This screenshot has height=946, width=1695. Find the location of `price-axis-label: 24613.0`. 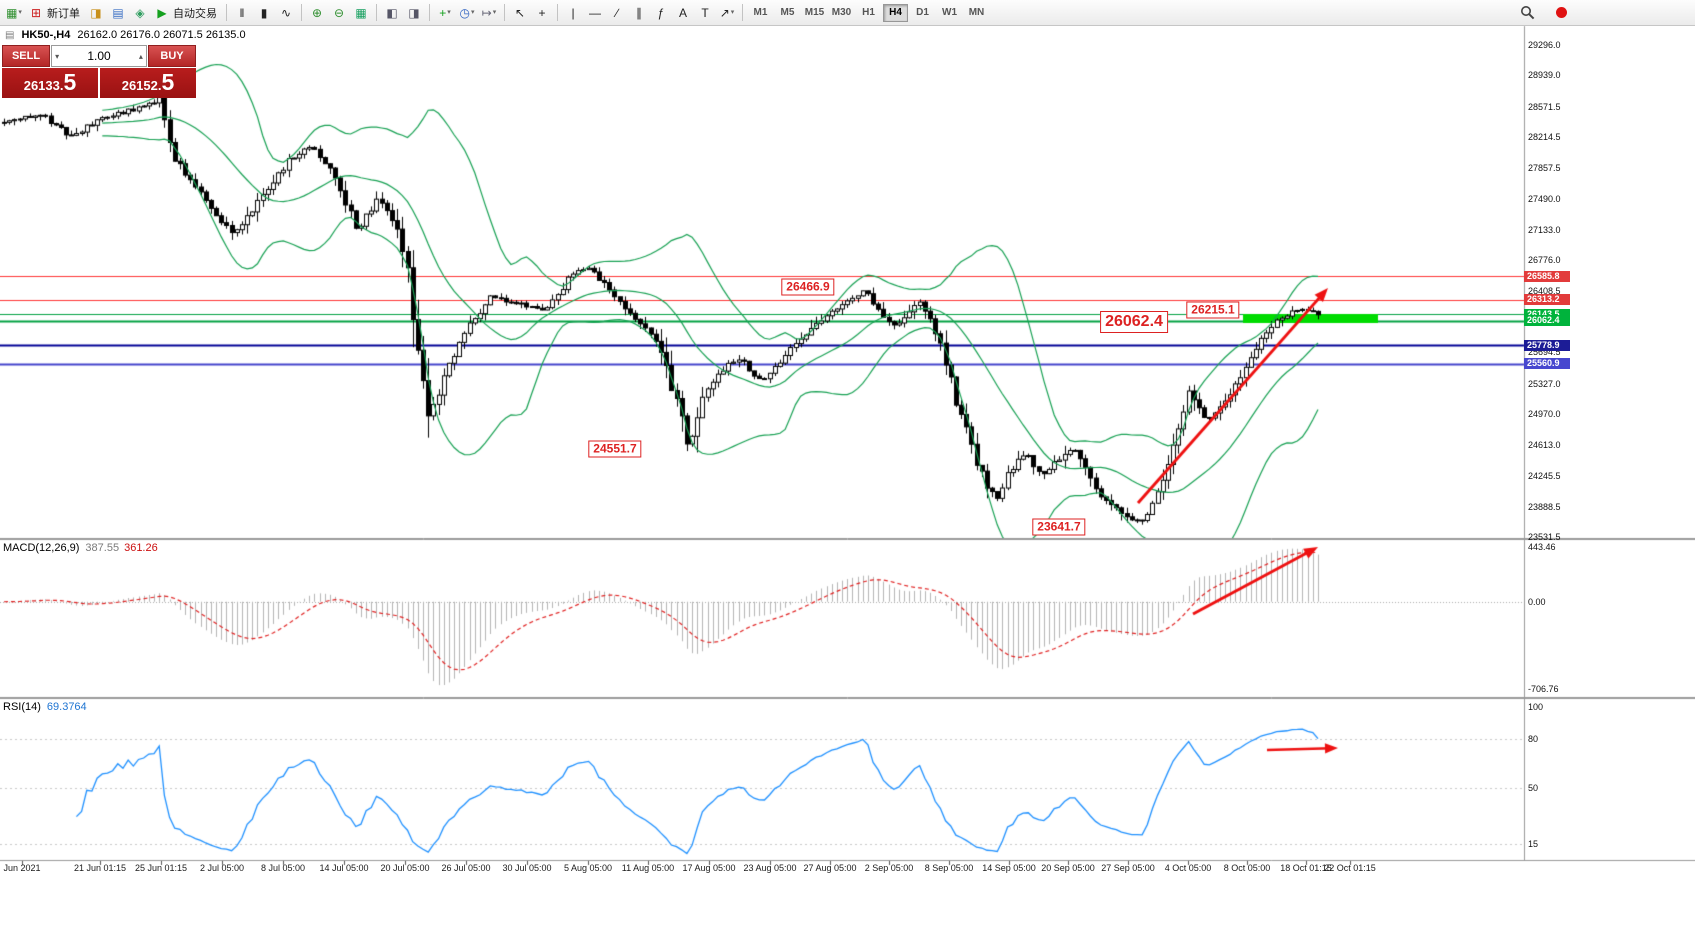

price-axis-label: 24613.0 is located at coordinates (1544, 444).